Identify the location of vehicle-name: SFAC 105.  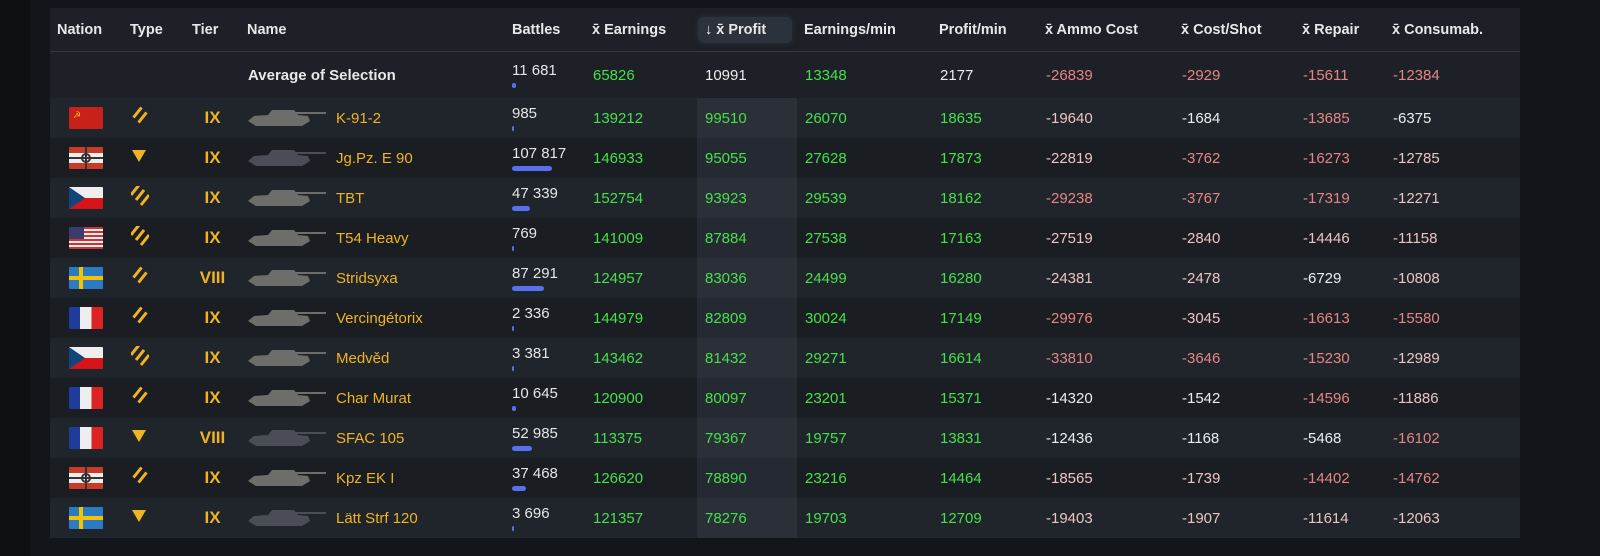
(370, 438).